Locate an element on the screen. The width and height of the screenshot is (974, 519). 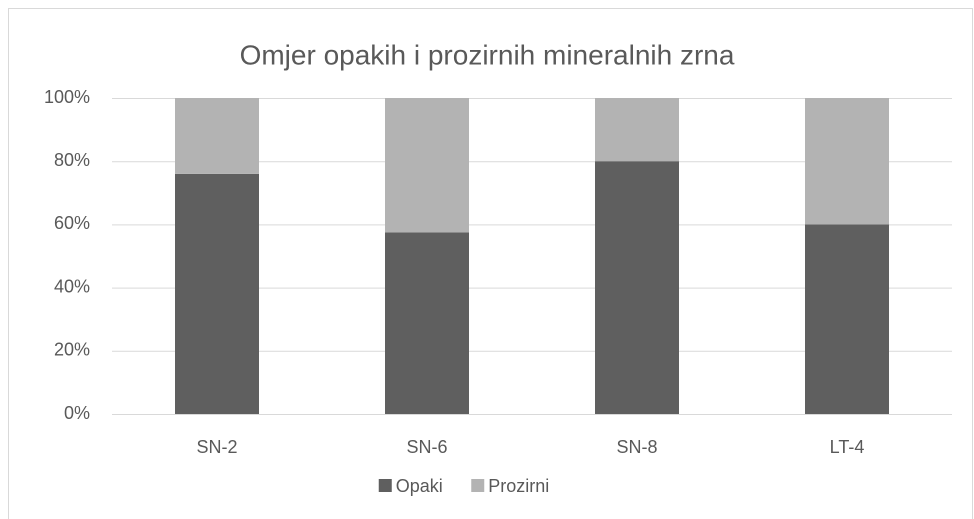
x-tick-label: LT-4 is located at coordinates (847, 447).